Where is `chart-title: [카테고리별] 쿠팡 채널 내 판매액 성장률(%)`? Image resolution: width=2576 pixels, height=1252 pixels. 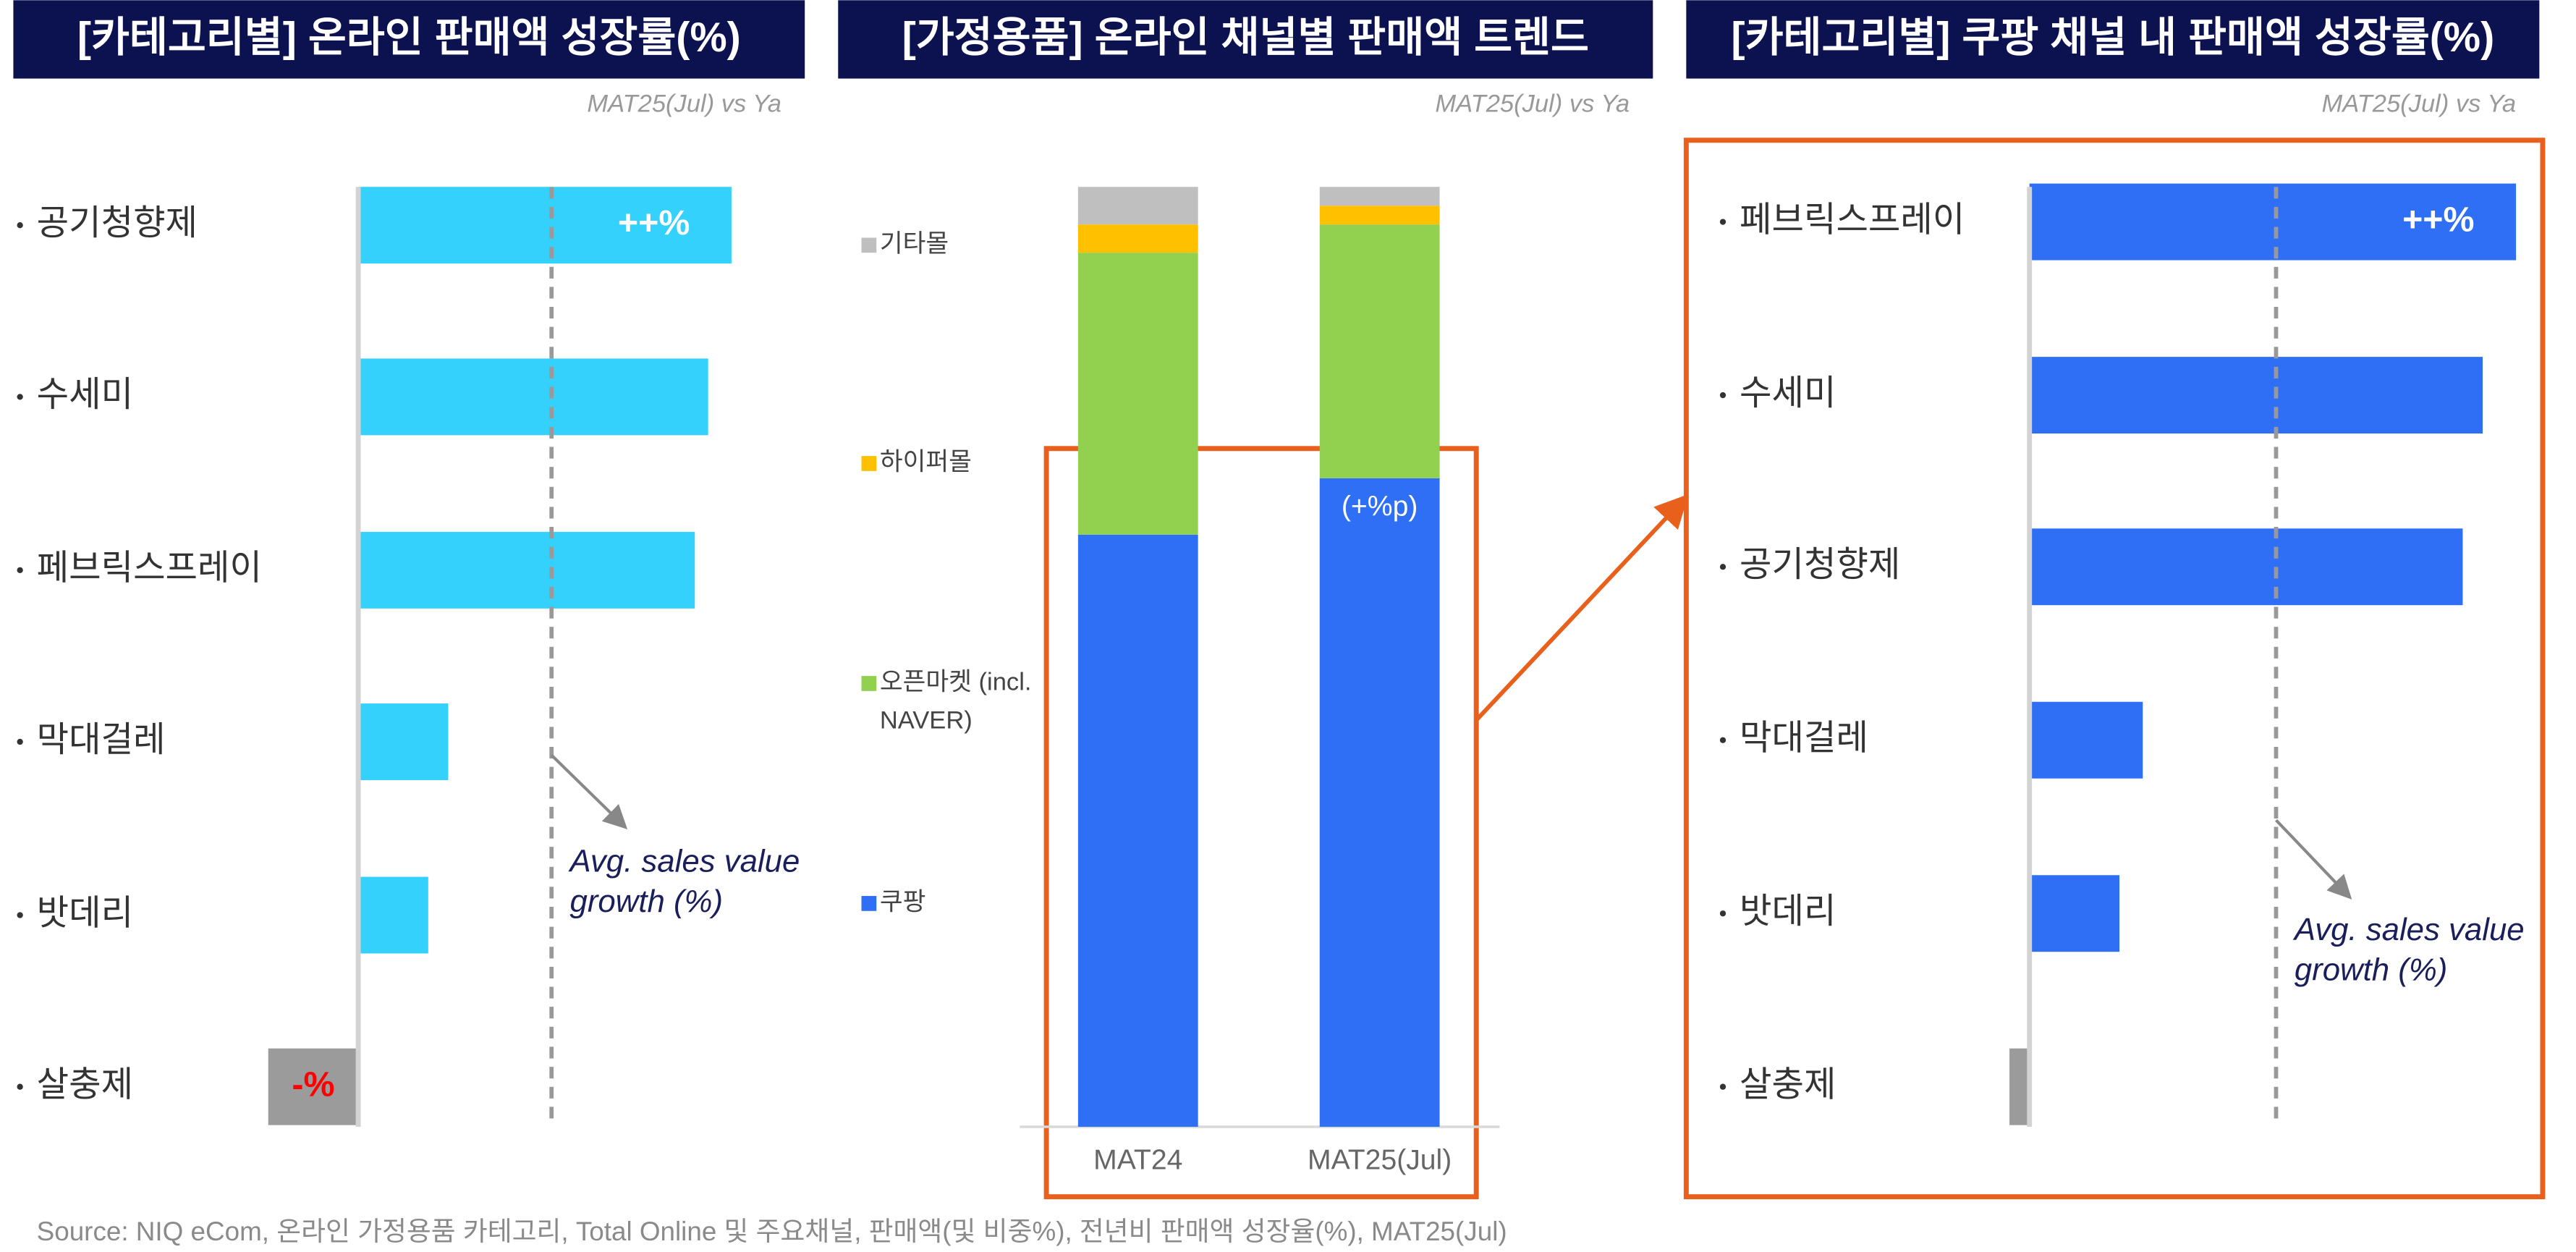 chart-title: [카테고리별] 쿠팡 채널 내 판매액 성장률(%) is located at coordinates (2112, 37).